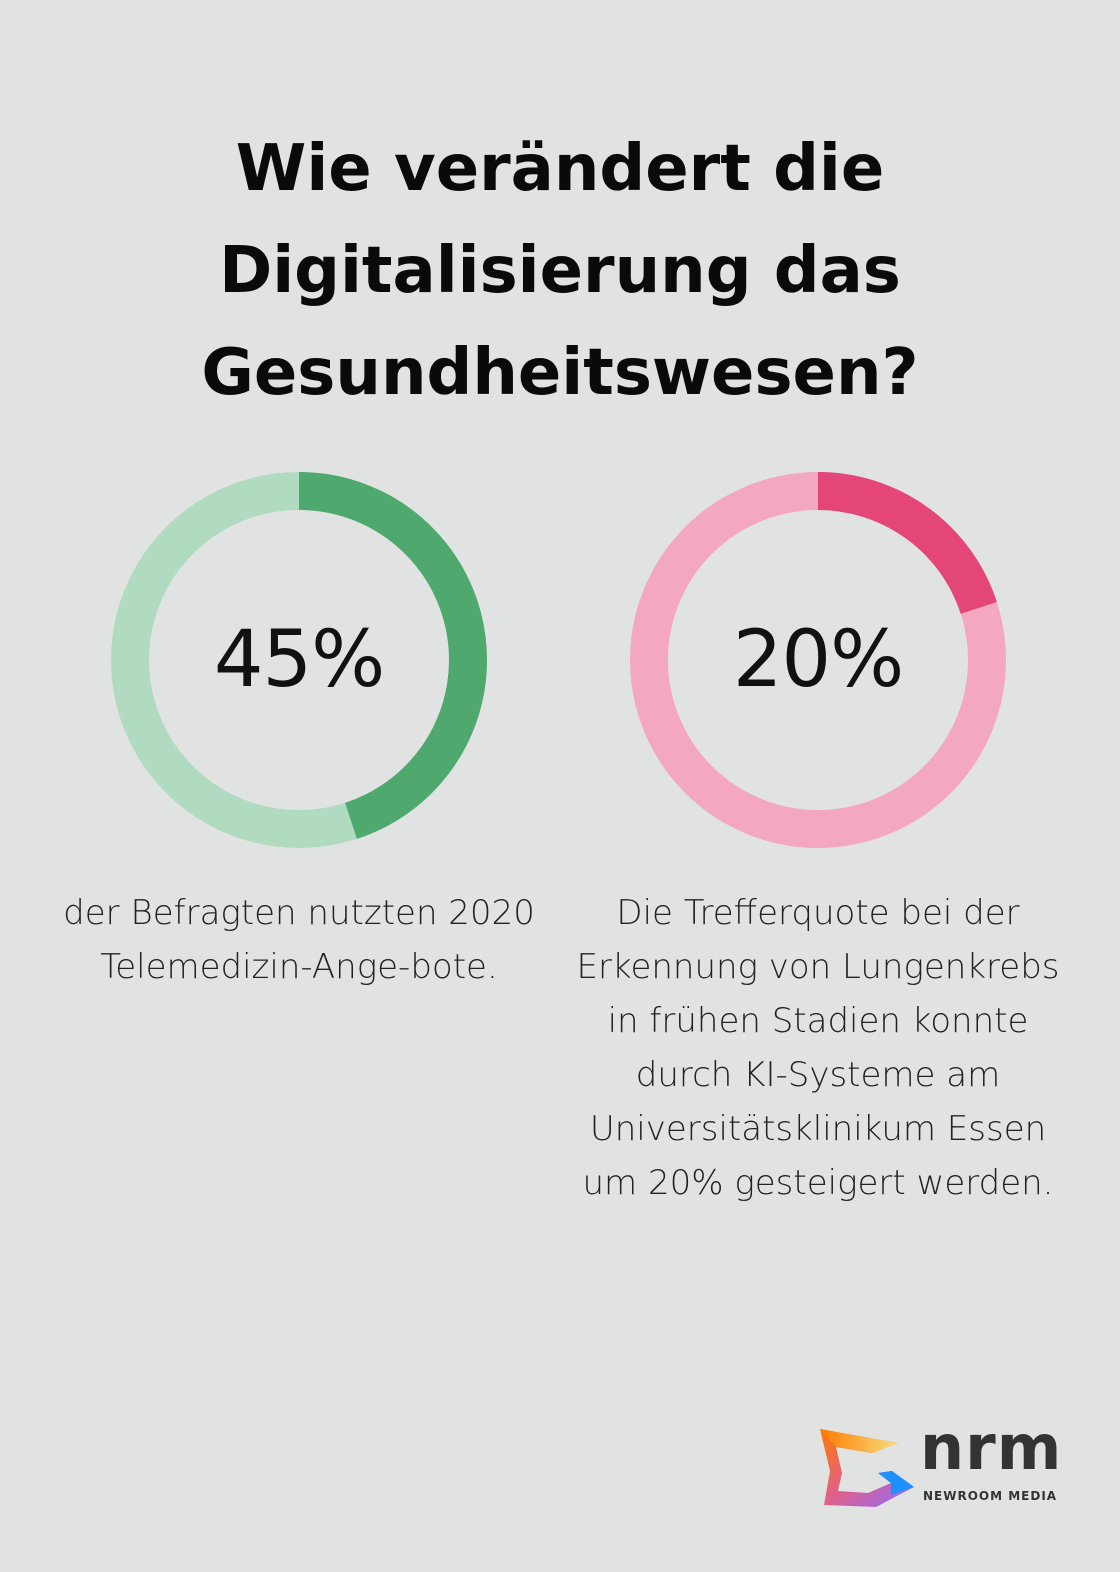 Image resolution: width=1120 pixels, height=1572 pixels. I want to click on donut-chart-telemedicine: 45%, so click(299, 660).